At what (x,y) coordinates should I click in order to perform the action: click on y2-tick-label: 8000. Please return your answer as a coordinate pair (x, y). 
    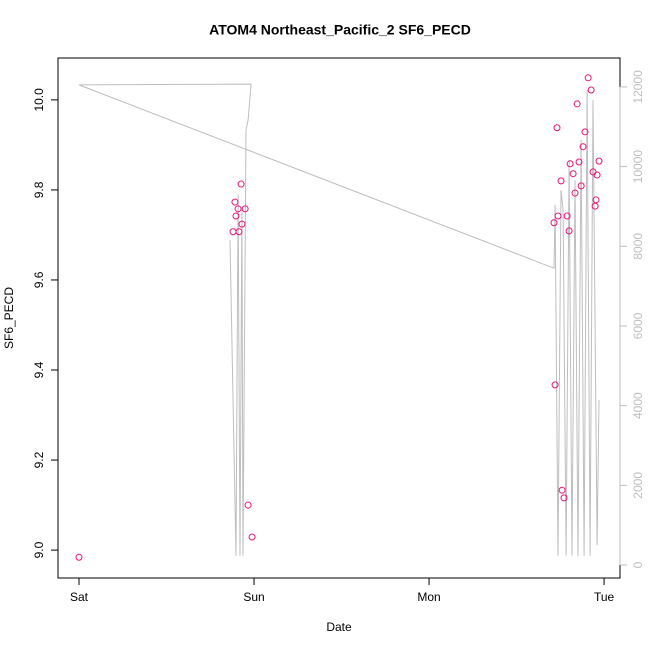
    Looking at the image, I should click on (638, 246).